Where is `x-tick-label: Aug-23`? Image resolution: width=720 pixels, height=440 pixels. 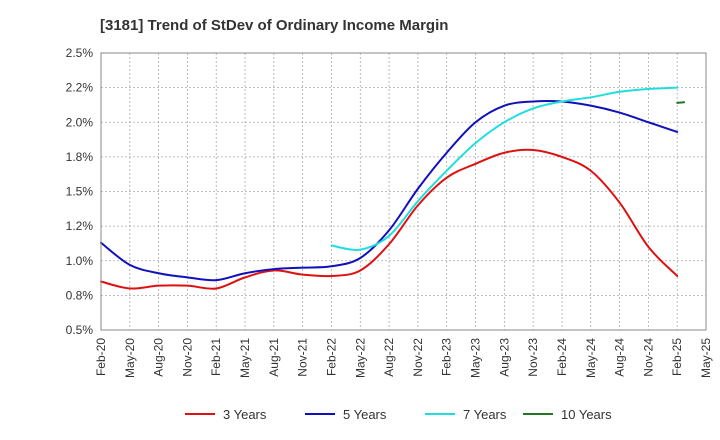
x-tick-label: Aug-23 is located at coordinates (504, 357).